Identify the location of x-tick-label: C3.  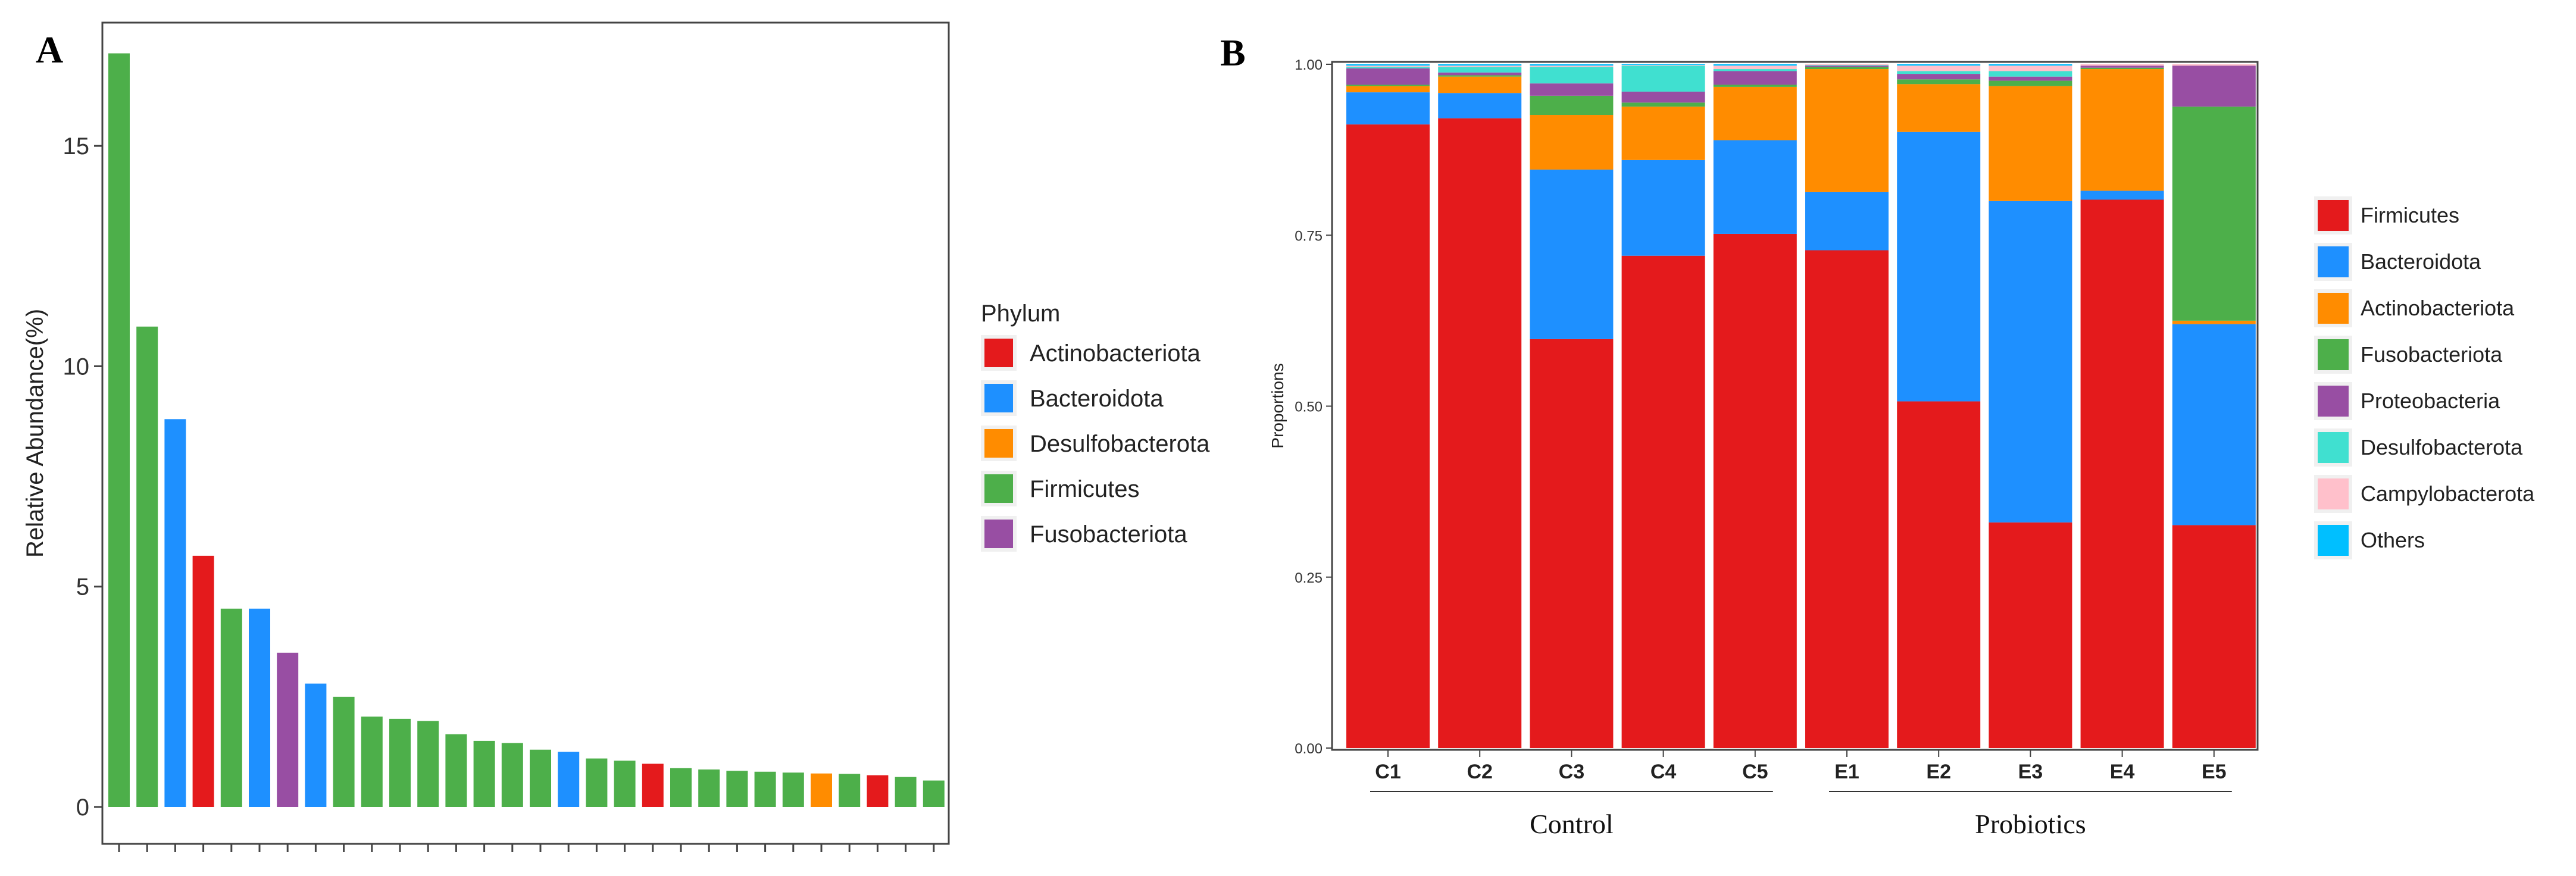
(1571, 772).